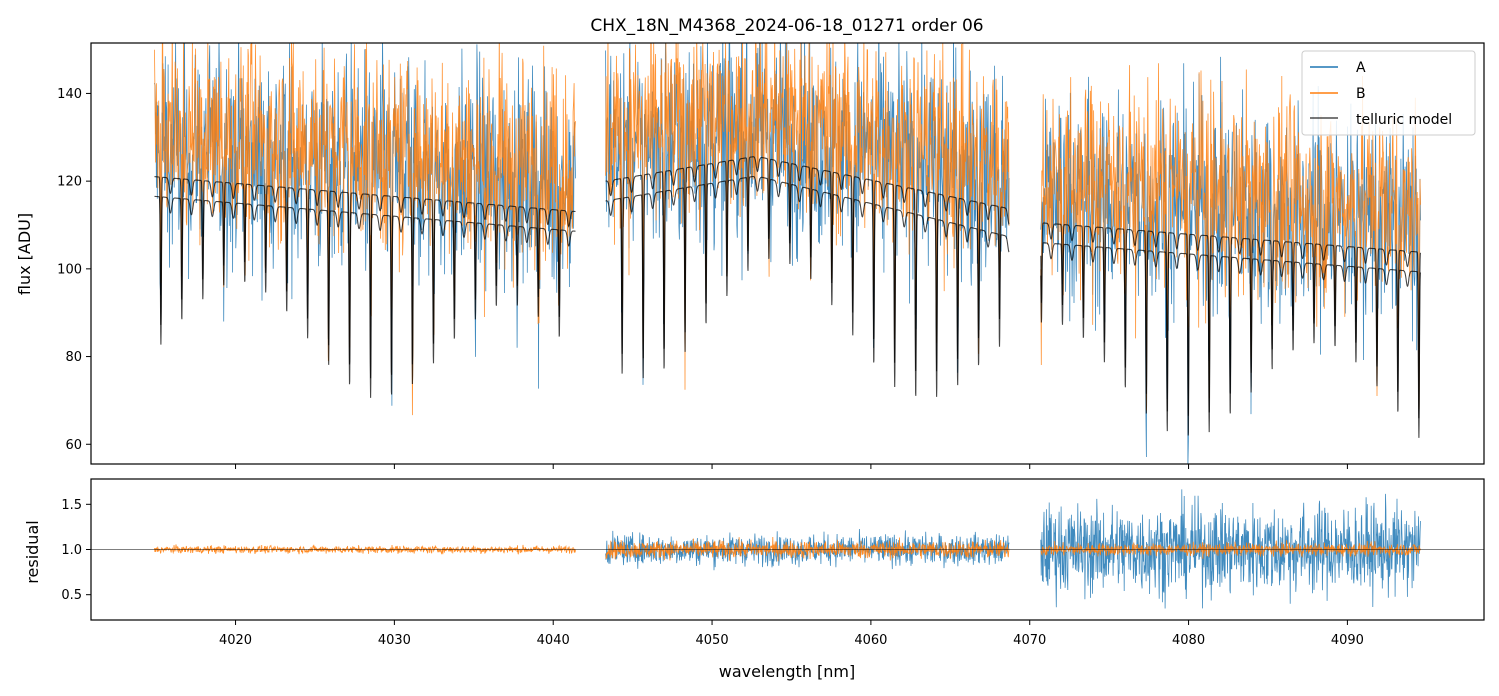 Image resolution: width=1499 pixels, height=696 pixels. I want to click on top-y-axis-label: flux [ADU], so click(24, 254).